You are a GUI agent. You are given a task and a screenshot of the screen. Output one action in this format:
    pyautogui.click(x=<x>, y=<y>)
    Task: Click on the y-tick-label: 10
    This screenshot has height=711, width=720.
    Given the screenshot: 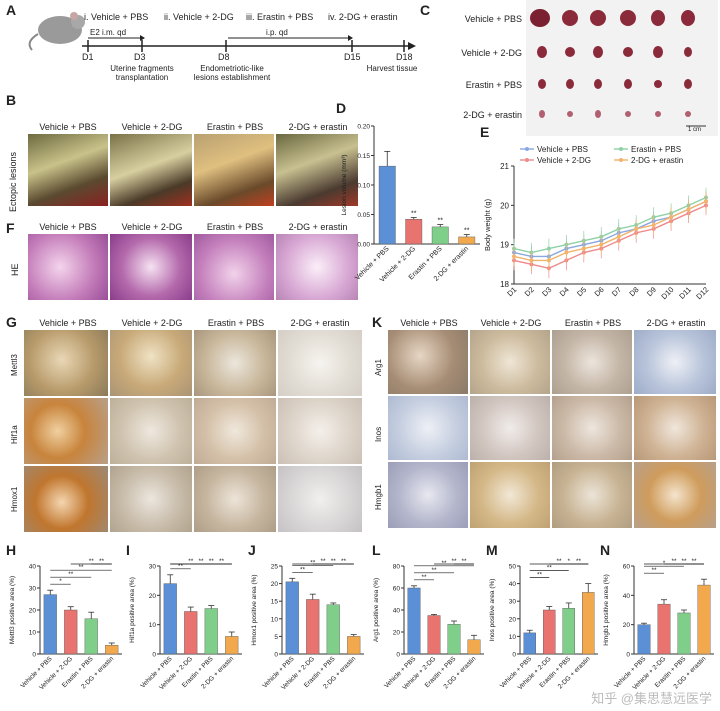 What is the action you would take?
    pyautogui.click(x=153, y=625)
    